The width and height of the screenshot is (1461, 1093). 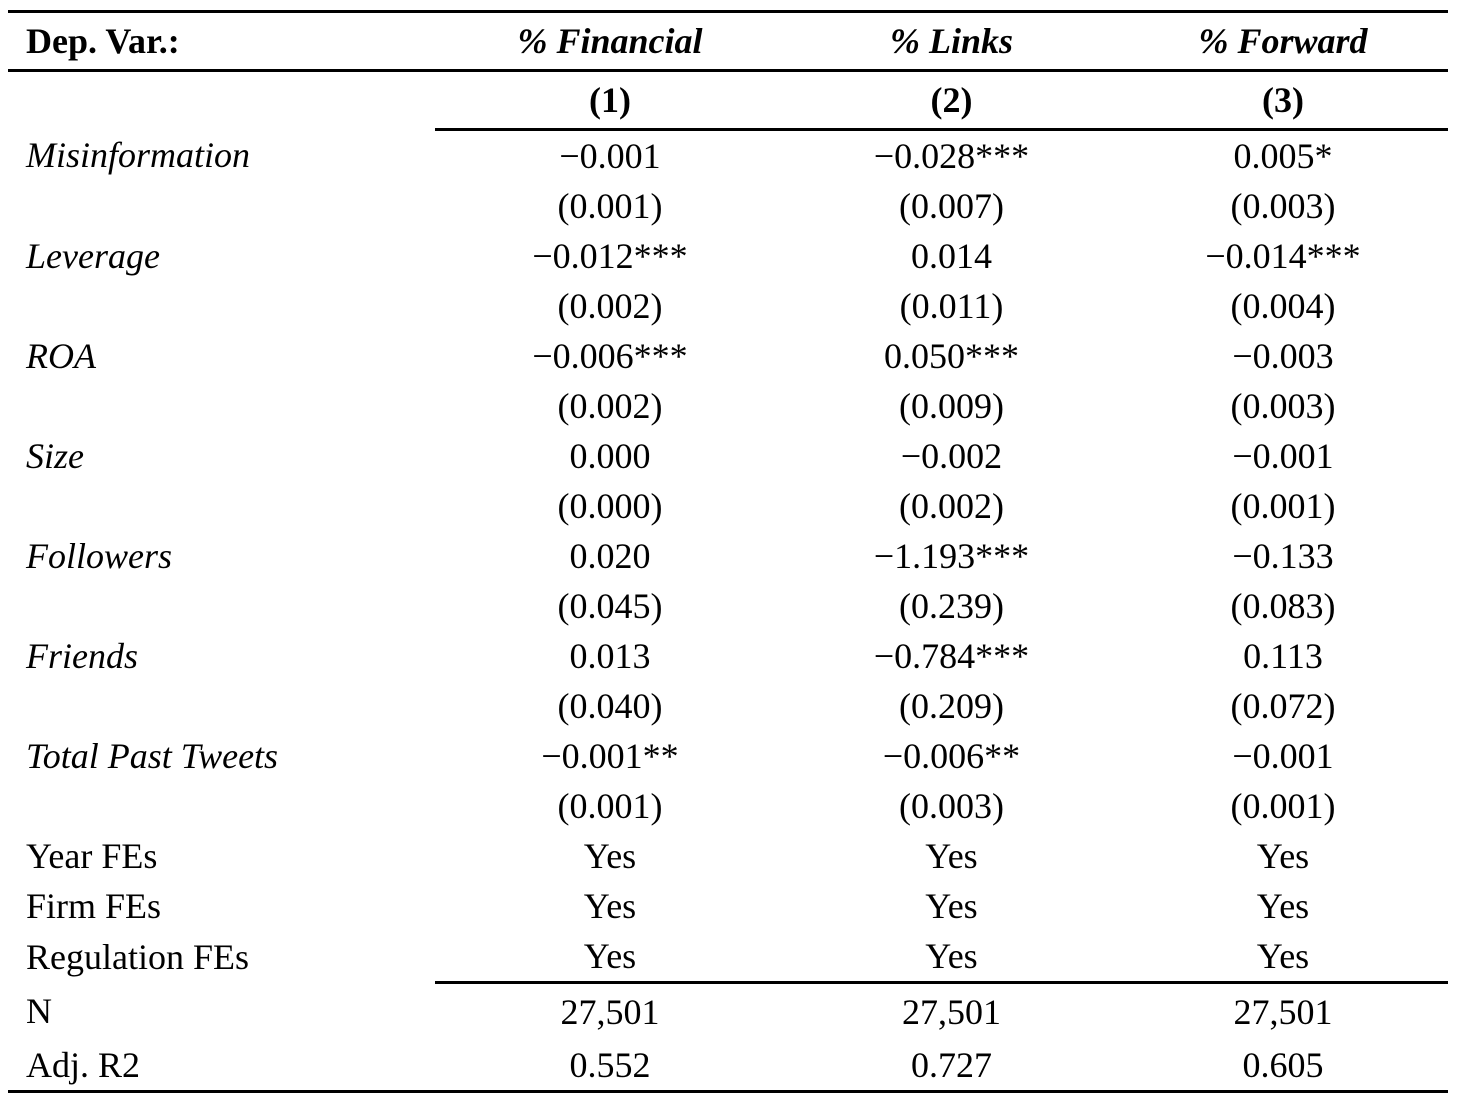 I want to click on row-label: ROA, so click(x=61, y=356).